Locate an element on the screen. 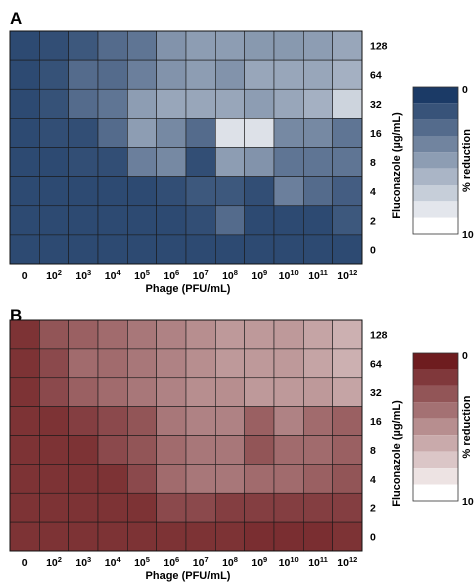 This screenshot has height=588, width=474. x-tick-label: 10¹¹ is located at coordinates (318, 562).